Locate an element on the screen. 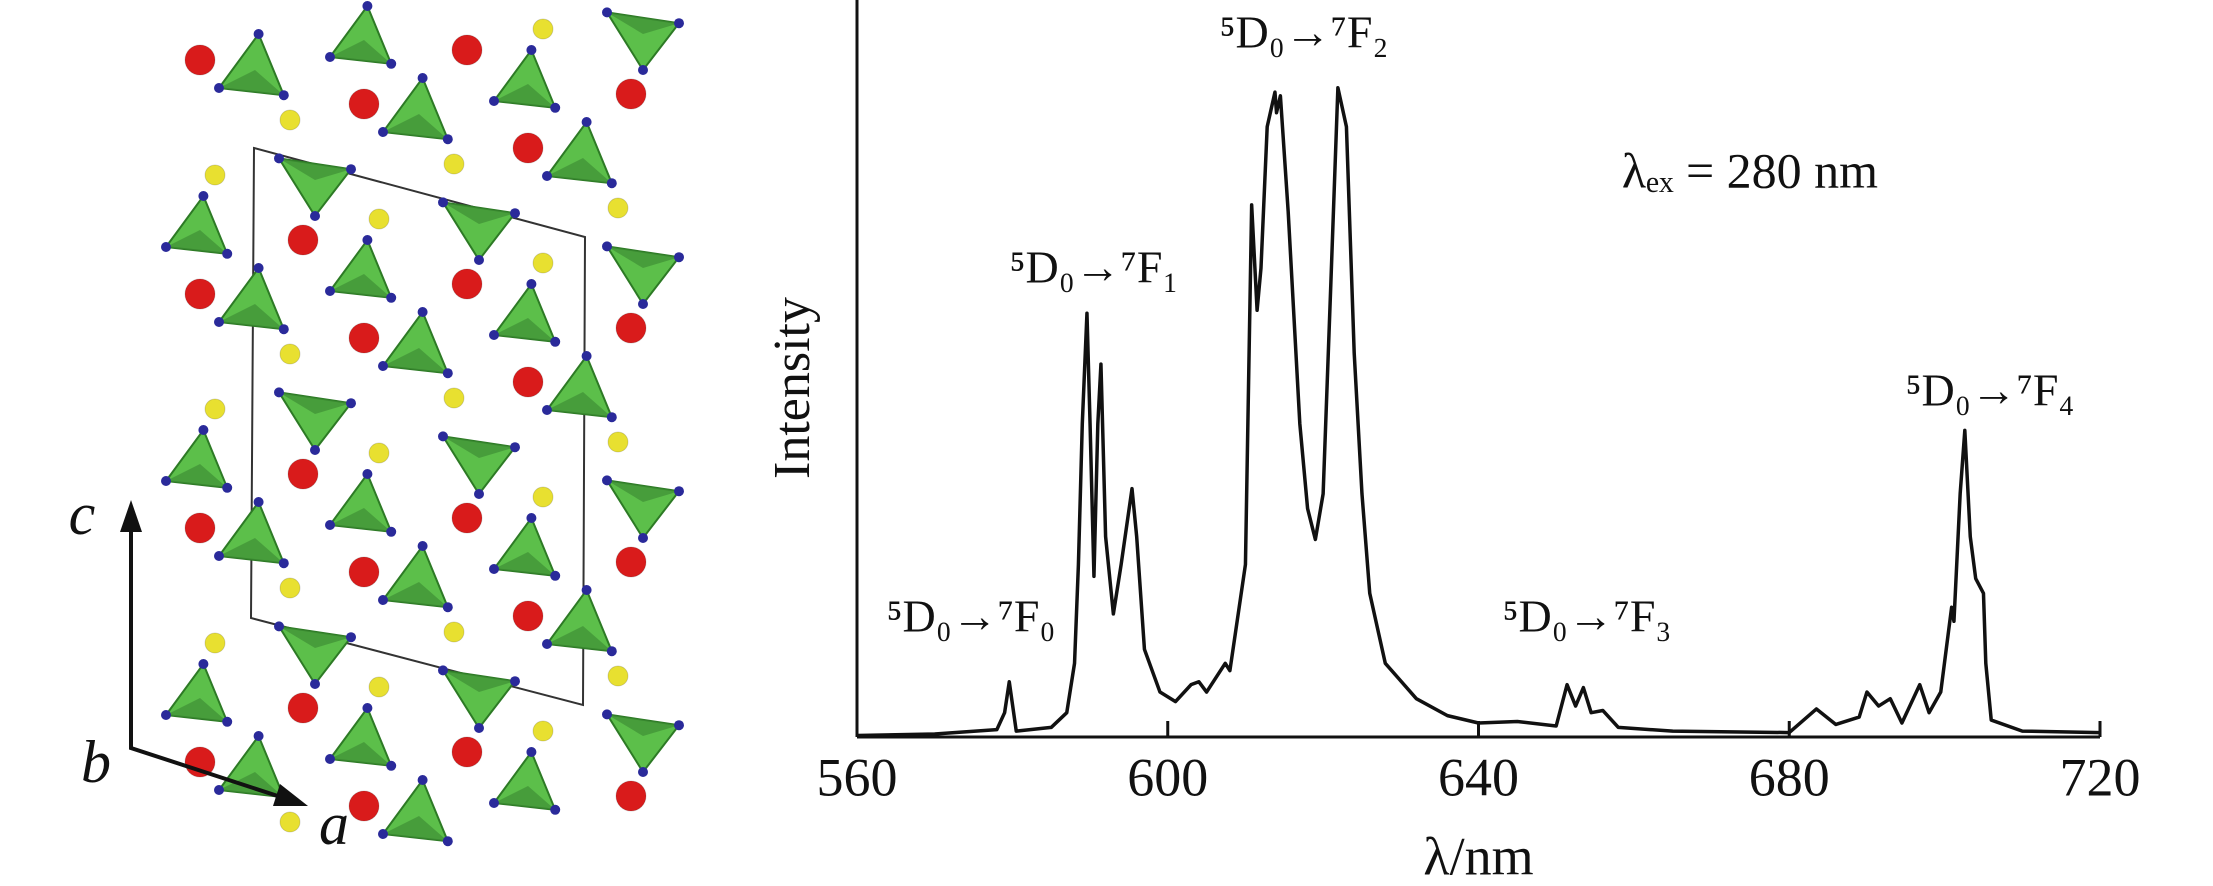  x-tick-label: 600 is located at coordinates (1167, 777).